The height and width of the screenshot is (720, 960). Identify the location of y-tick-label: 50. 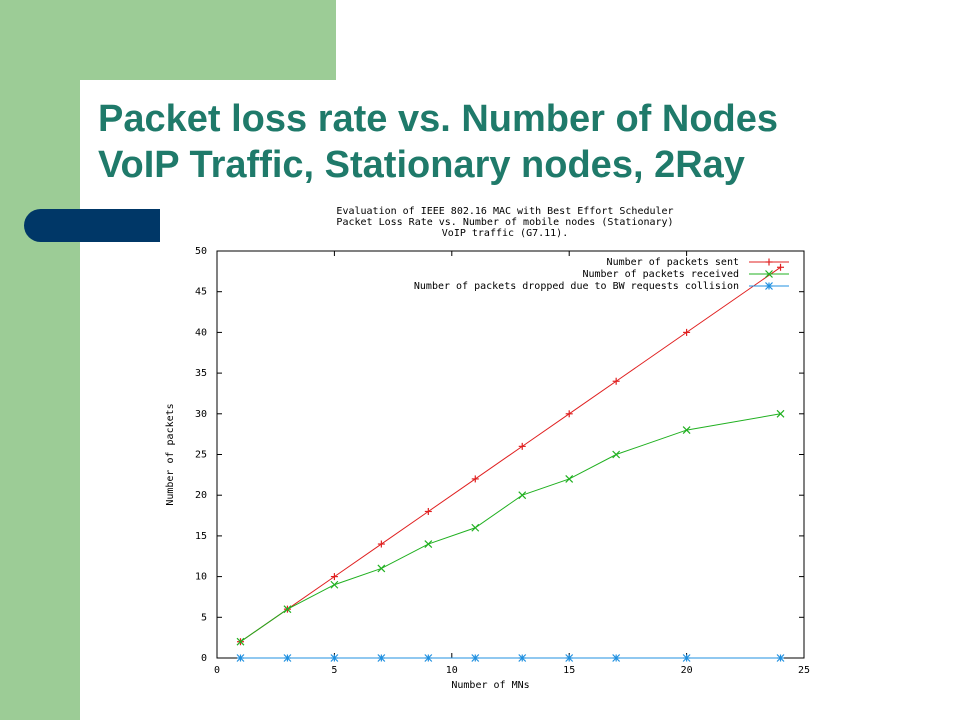
(201, 251).